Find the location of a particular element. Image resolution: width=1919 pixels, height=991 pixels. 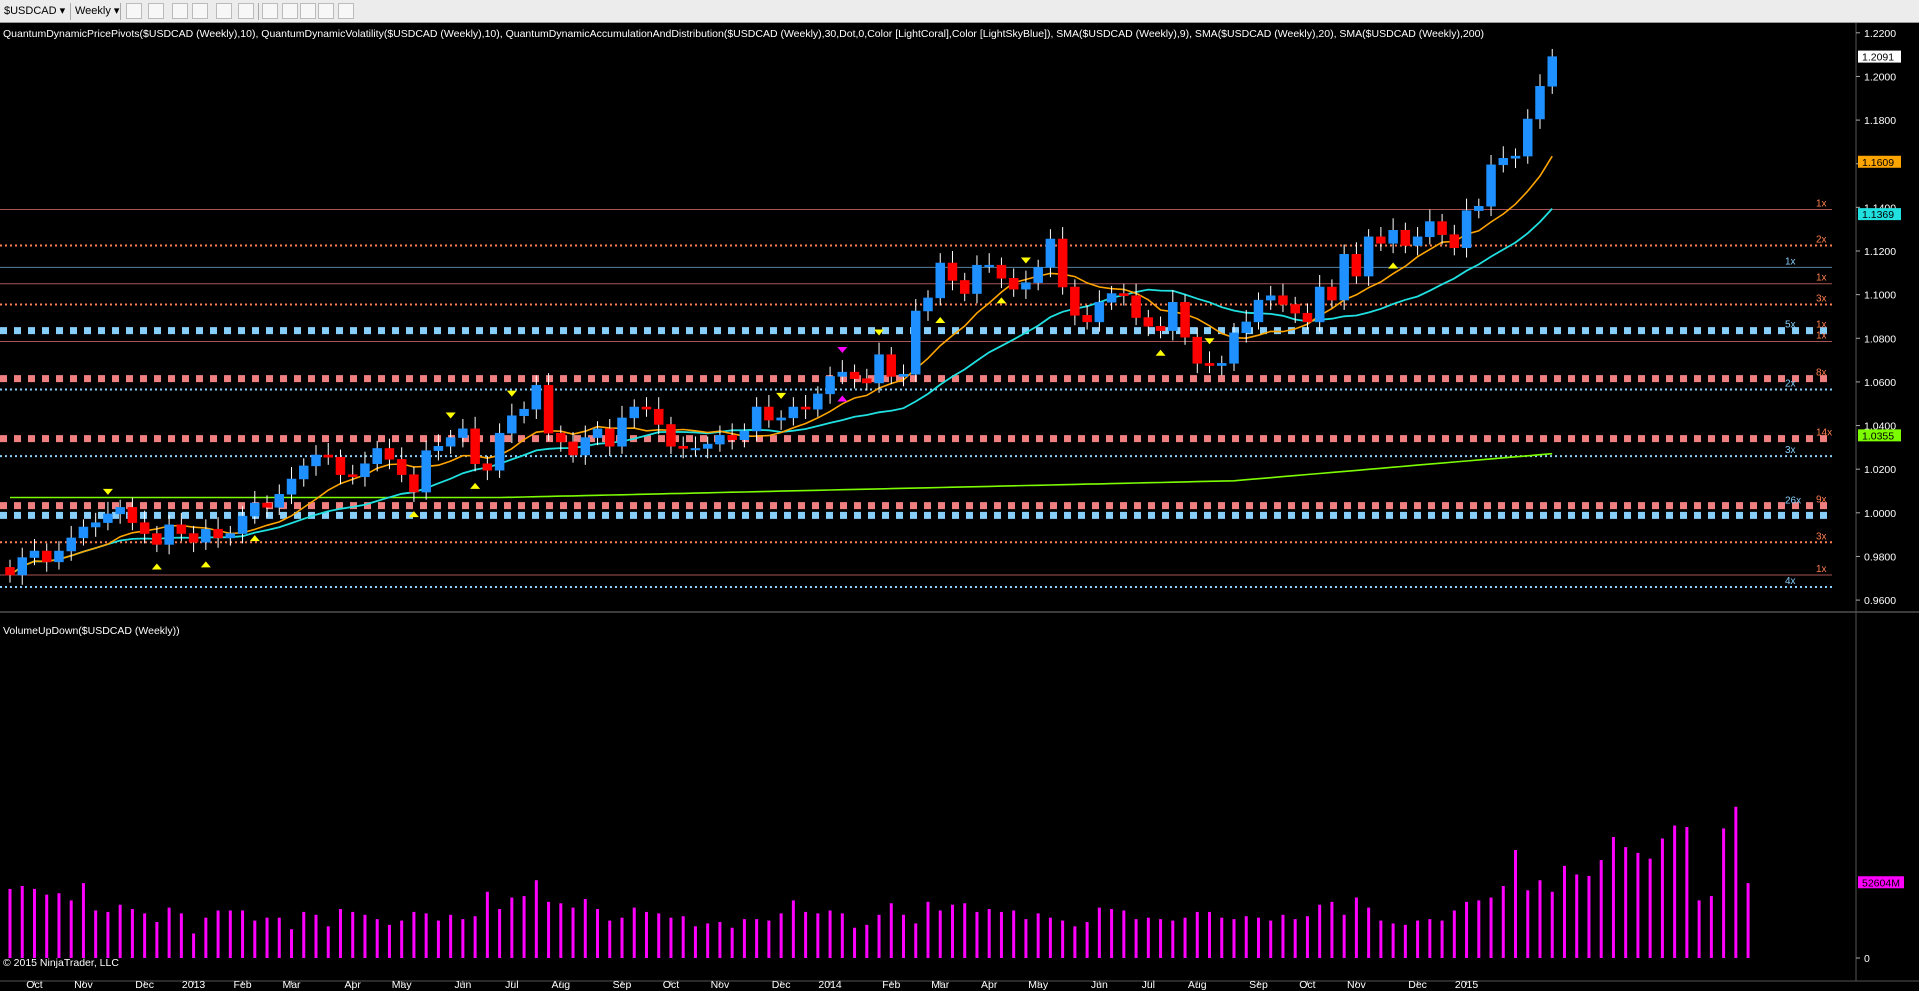

signal-arrow-down is located at coordinates (1025, 260).